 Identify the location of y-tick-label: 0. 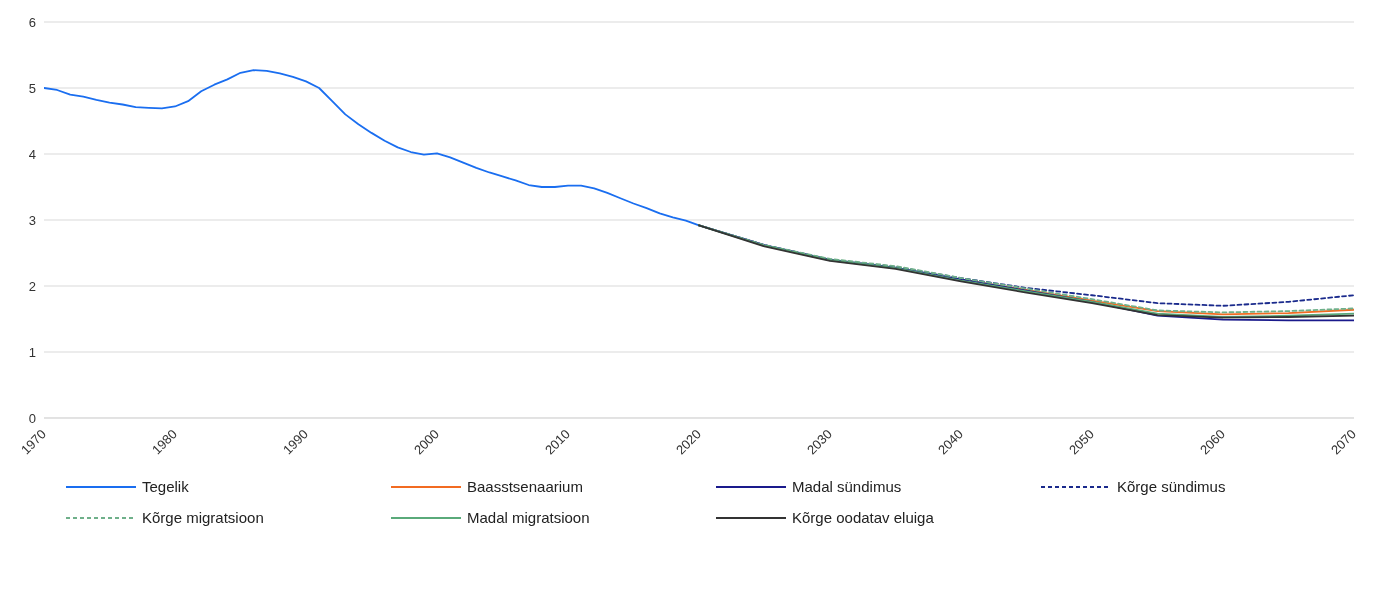
(32, 418).